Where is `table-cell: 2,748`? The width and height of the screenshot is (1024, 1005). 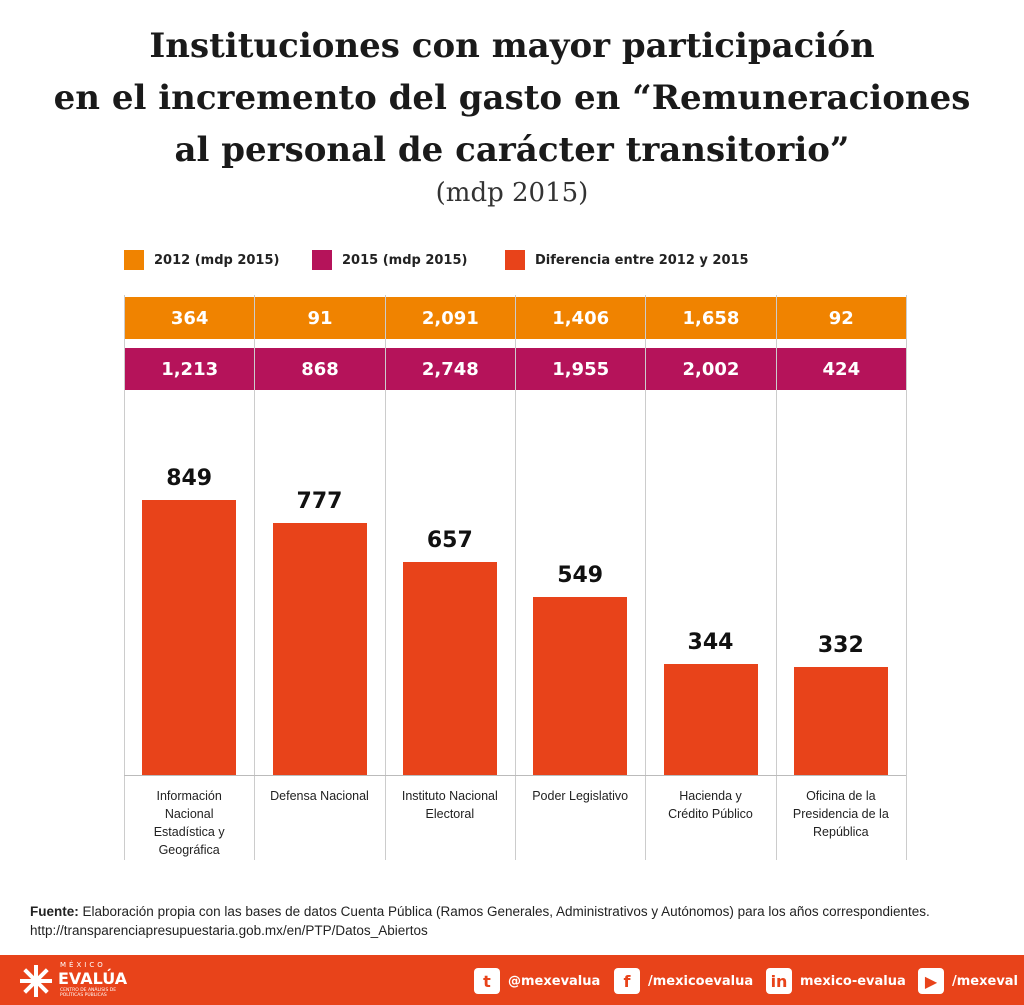
table-cell: 2,748 is located at coordinates (450, 369).